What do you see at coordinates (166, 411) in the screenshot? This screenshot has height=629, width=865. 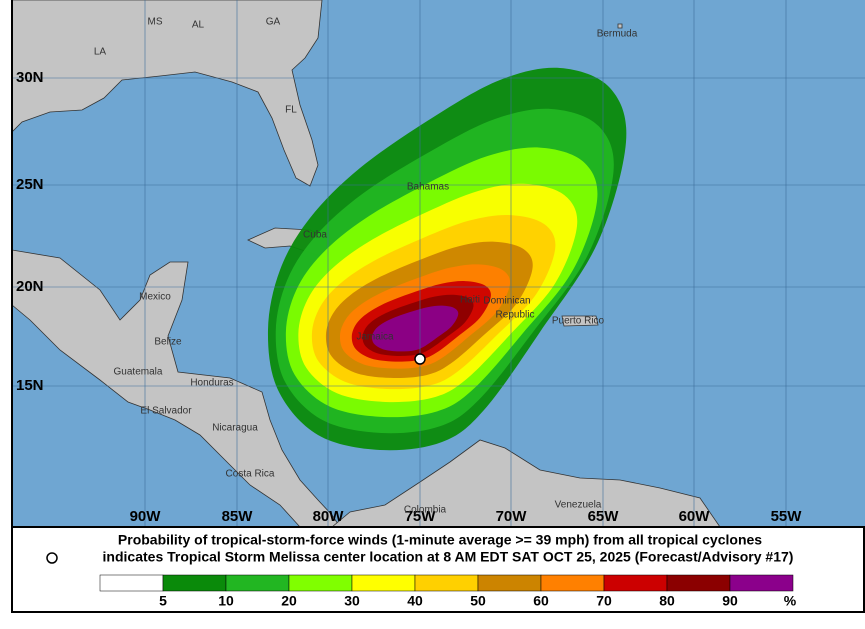 I see `place-label: El Salvador` at bounding box center [166, 411].